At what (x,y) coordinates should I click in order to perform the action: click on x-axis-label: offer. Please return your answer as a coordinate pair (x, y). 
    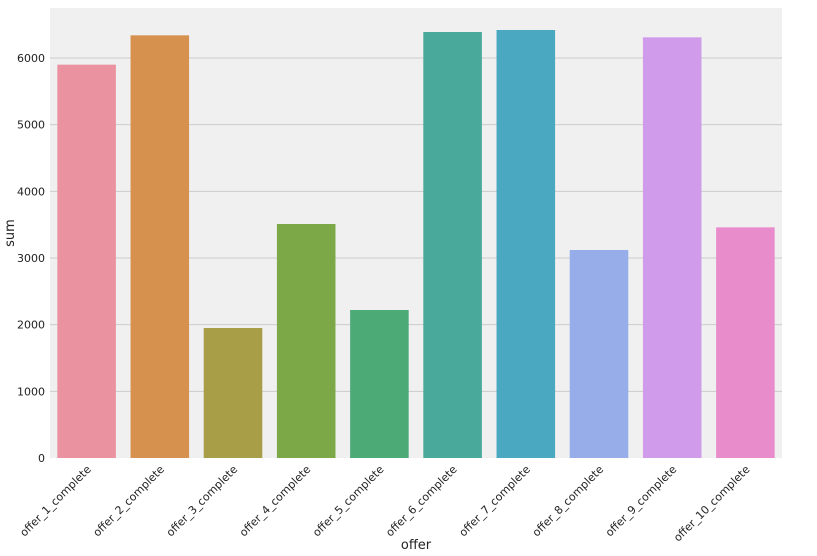
    Looking at the image, I should click on (416, 545).